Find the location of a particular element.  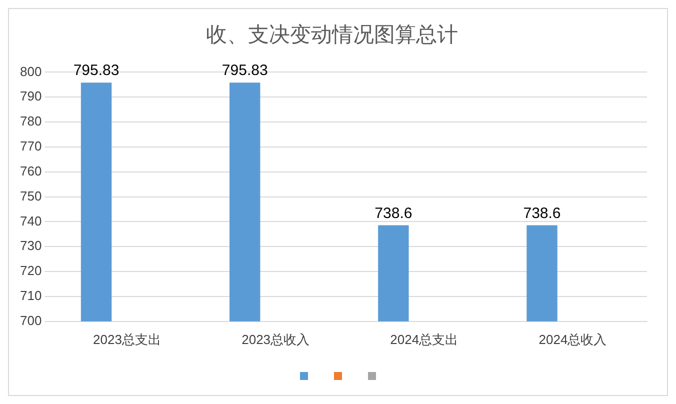

y-tick-label: 720 is located at coordinates (31, 270).